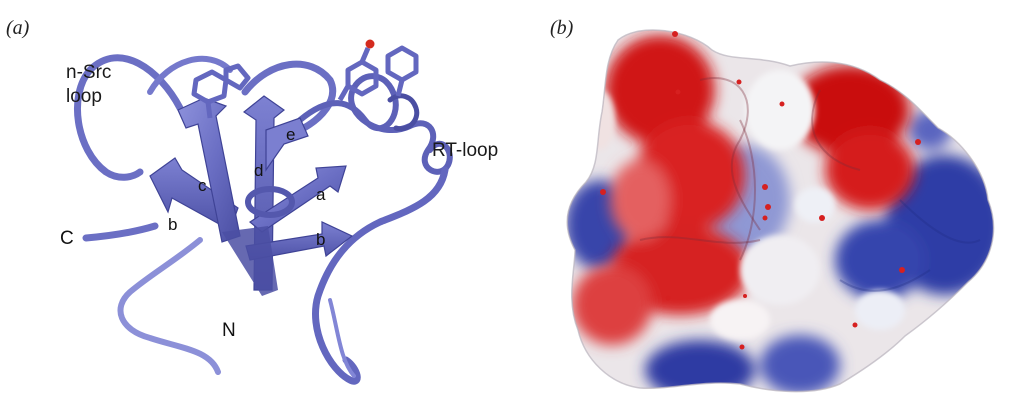  What do you see at coordinates (370, 44) in the screenshot?
I see `oxygen-atom` at bounding box center [370, 44].